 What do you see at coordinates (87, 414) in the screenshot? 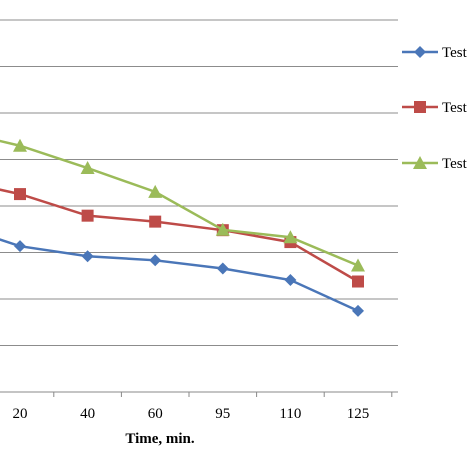
I see `x-tick-label: 40` at bounding box center [87, 414].